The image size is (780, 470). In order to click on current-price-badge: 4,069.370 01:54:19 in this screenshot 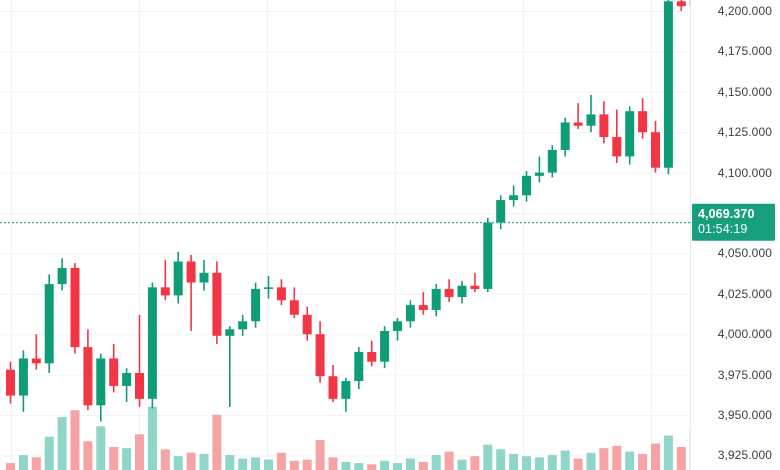, I will do `click(733, 222)`.